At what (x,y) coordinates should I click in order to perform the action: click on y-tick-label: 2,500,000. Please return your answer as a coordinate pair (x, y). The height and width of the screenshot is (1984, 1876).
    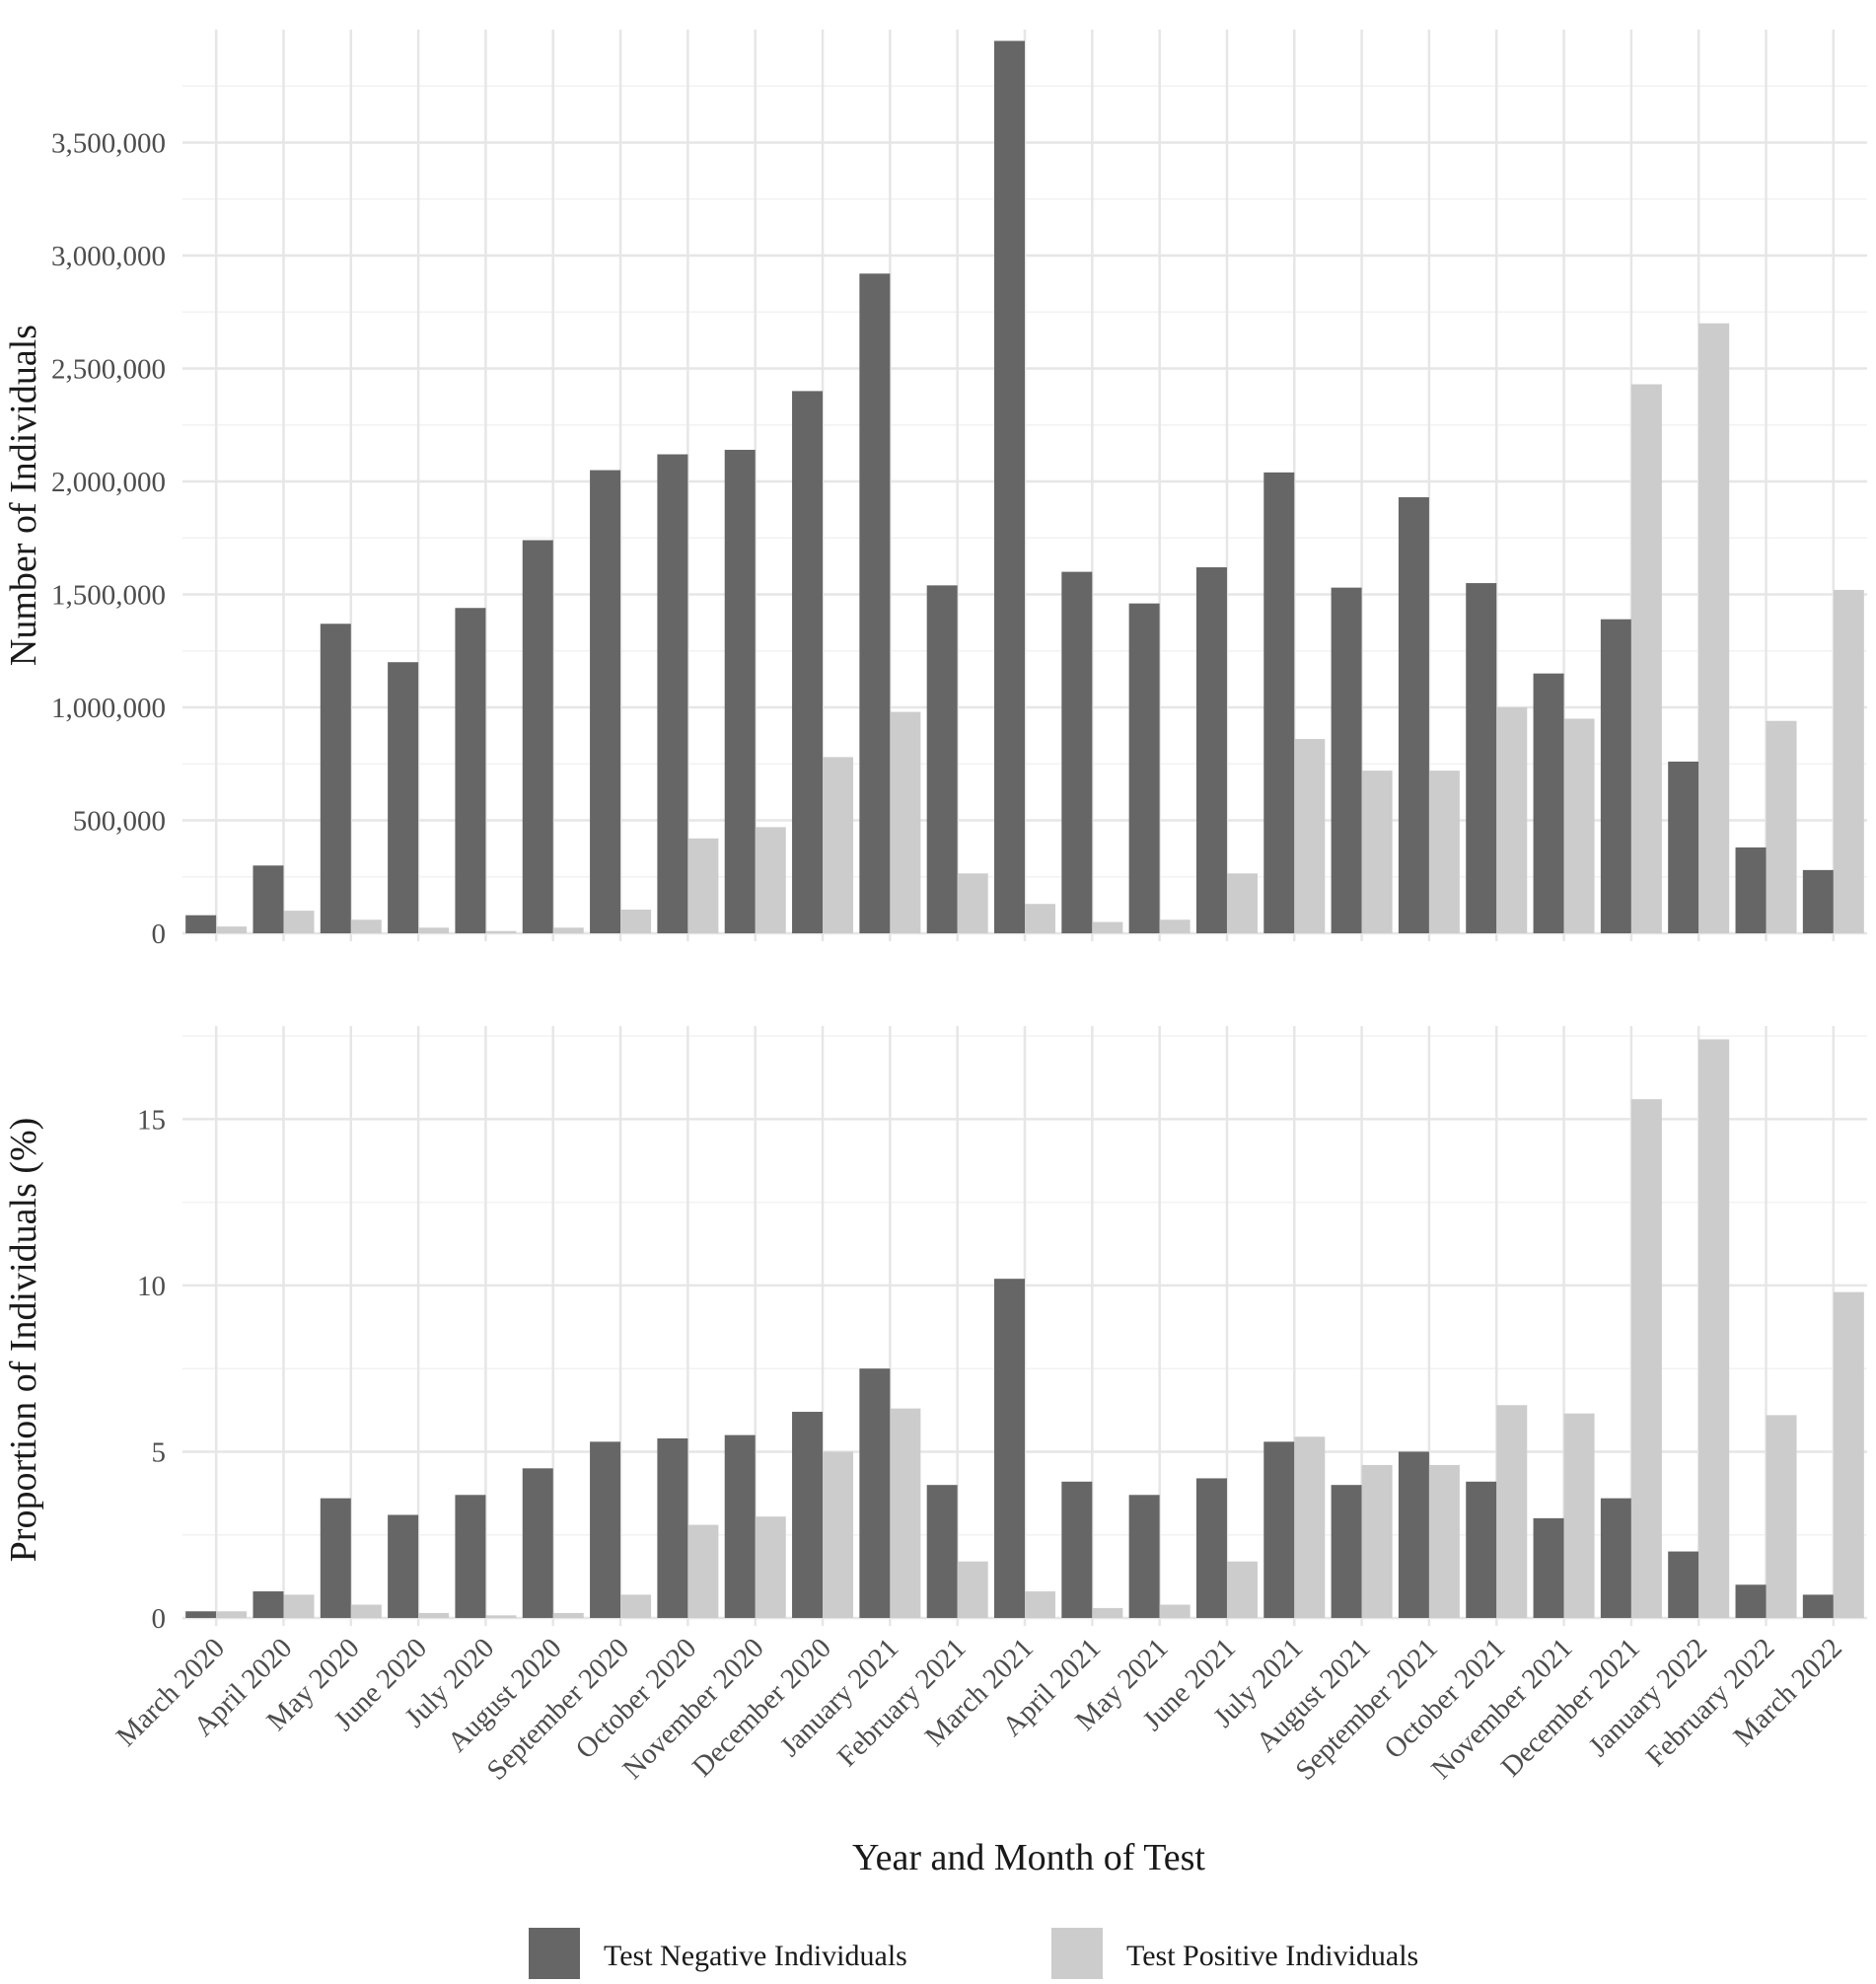
    Looking at the image, I should click on (108, 370).